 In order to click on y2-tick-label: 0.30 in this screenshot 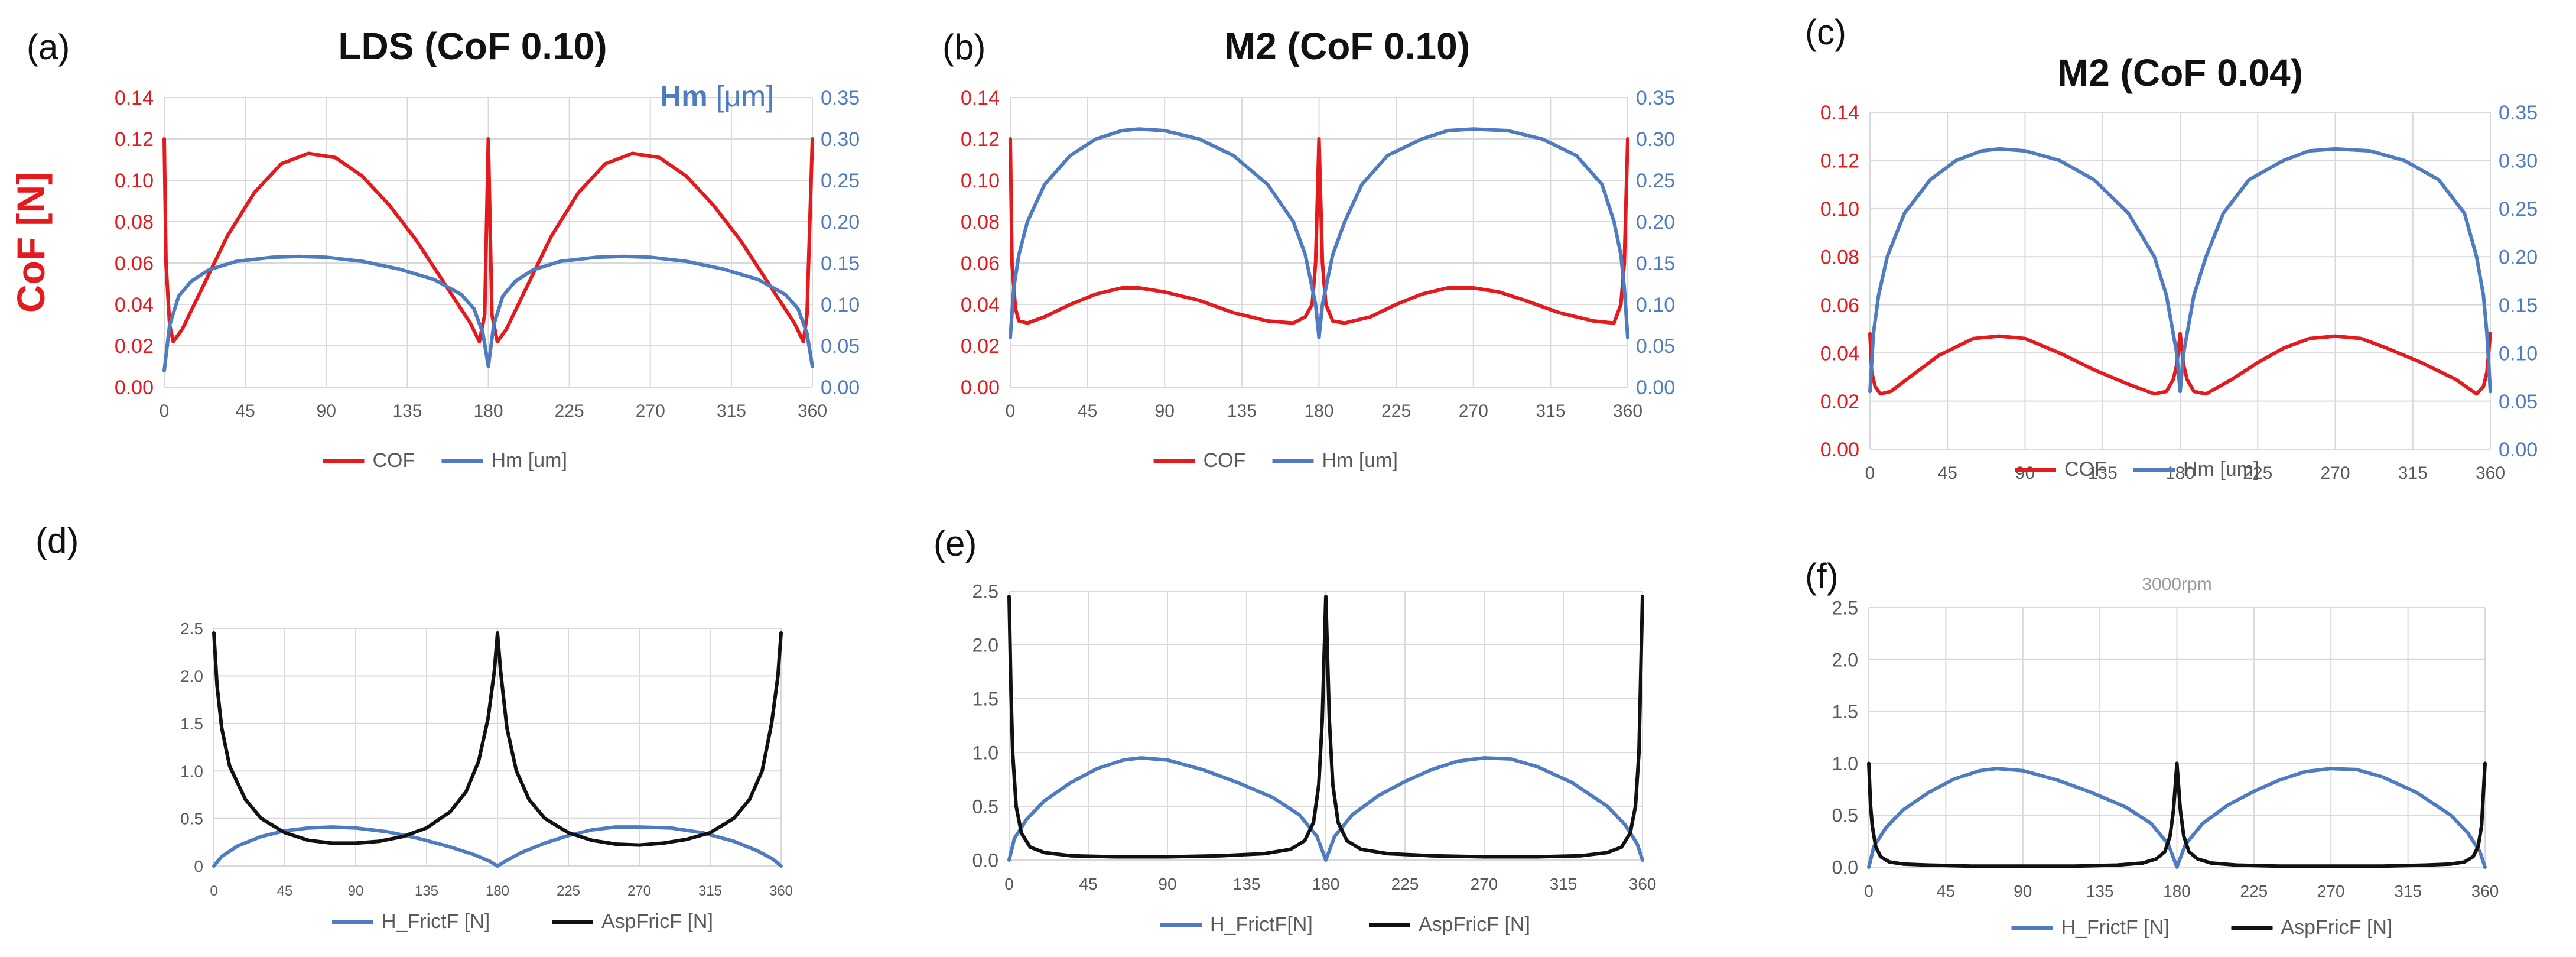, I will do `click(1656, 139)`.